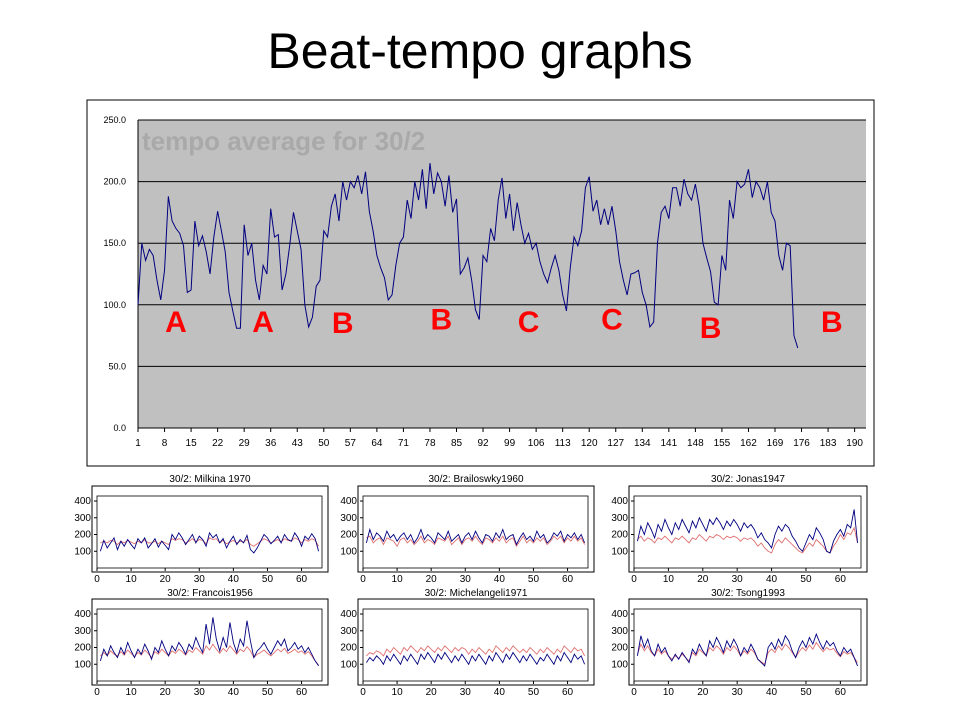 This screenshot has width=960, height=720. I want to click on chart-title: 30/2: Francois1956, so click(210, 593).